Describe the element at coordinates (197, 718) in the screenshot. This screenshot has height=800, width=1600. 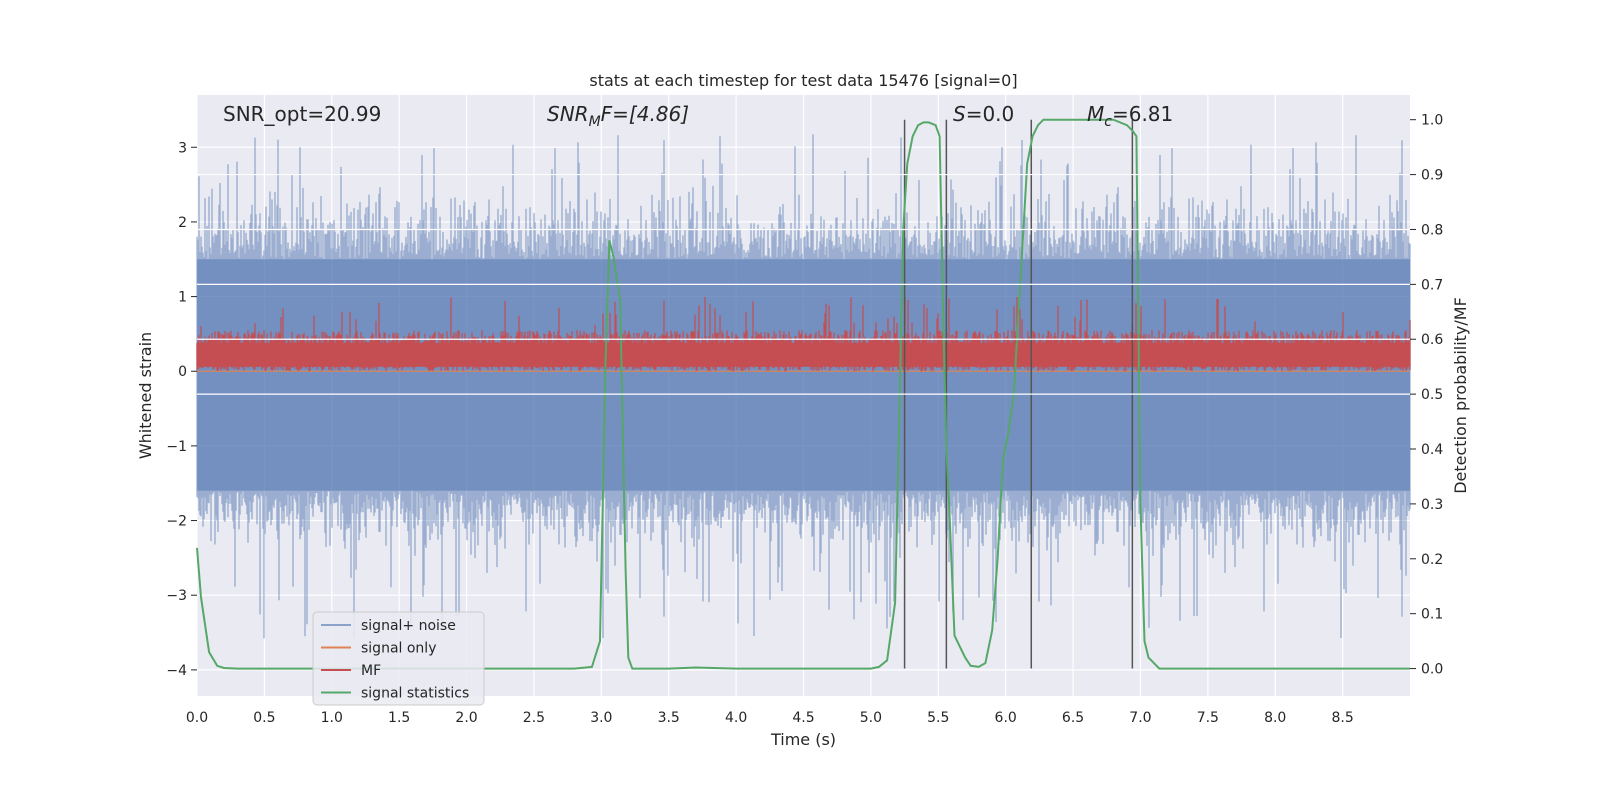
I see `x-tick-label: 0.0` at that location.